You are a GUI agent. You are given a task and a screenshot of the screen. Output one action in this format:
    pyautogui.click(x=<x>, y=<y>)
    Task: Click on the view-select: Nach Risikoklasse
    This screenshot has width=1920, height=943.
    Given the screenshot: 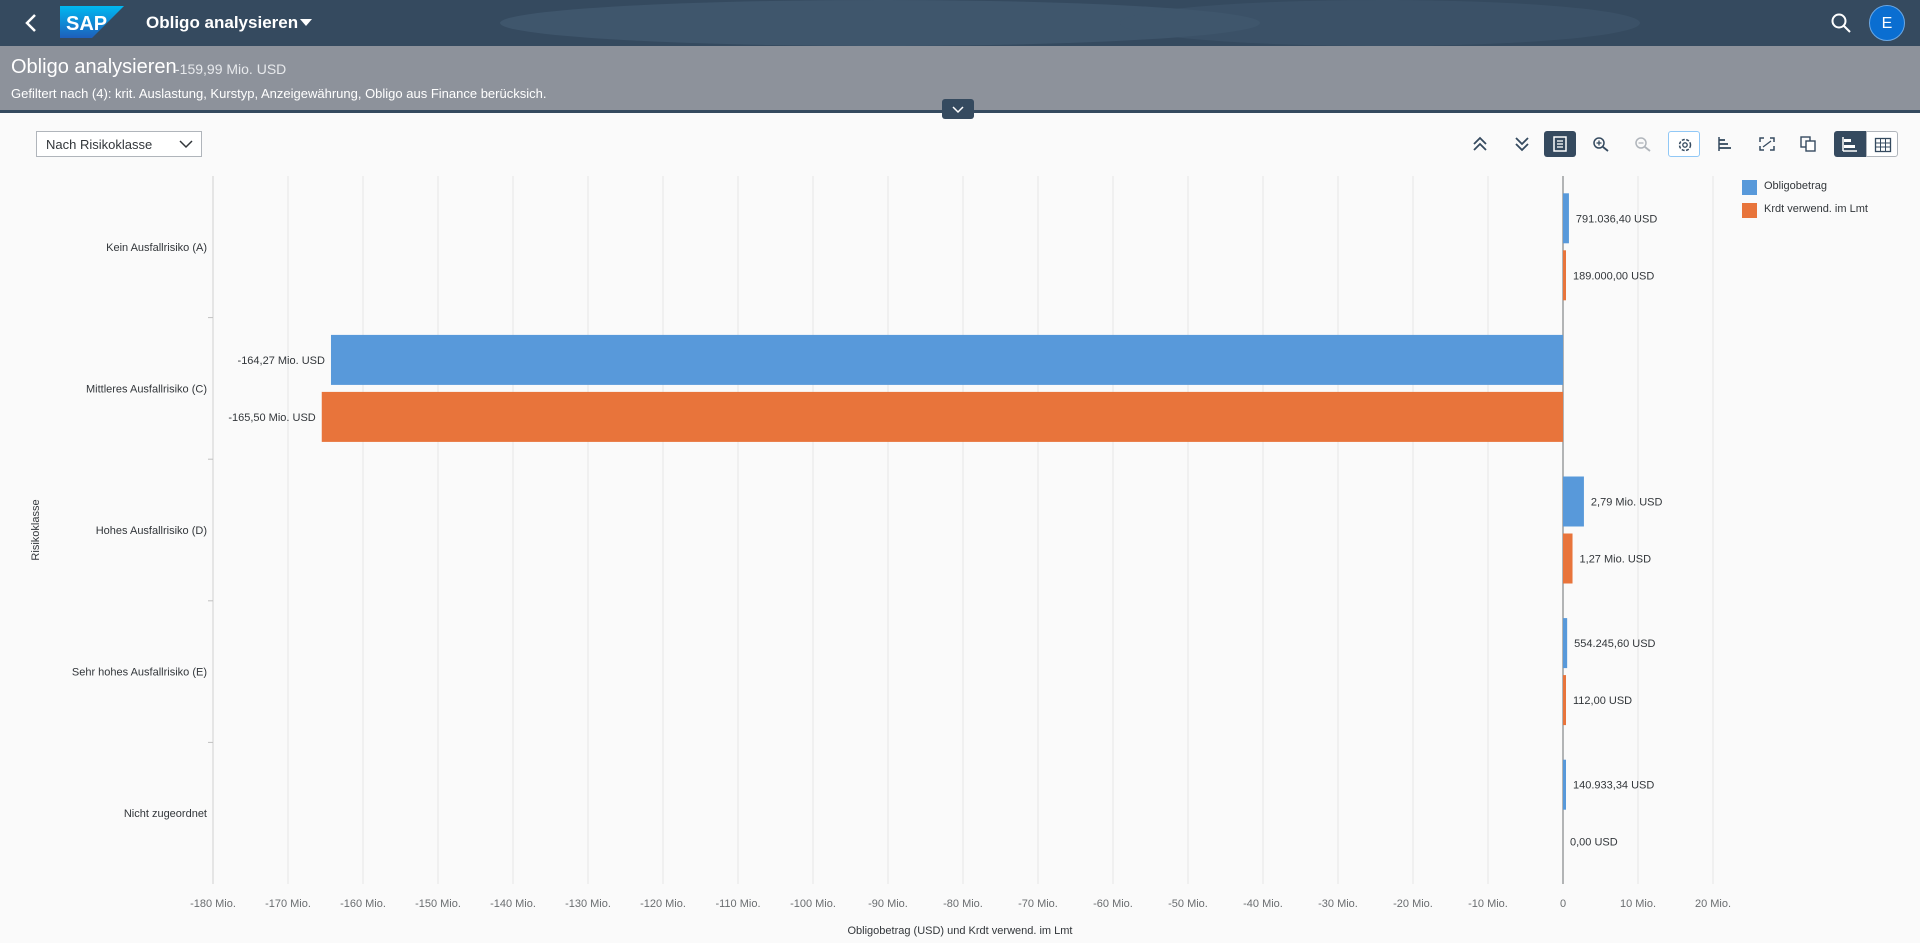 What is the action you would take?
    pyautogui.click(x=119, y=144)
    